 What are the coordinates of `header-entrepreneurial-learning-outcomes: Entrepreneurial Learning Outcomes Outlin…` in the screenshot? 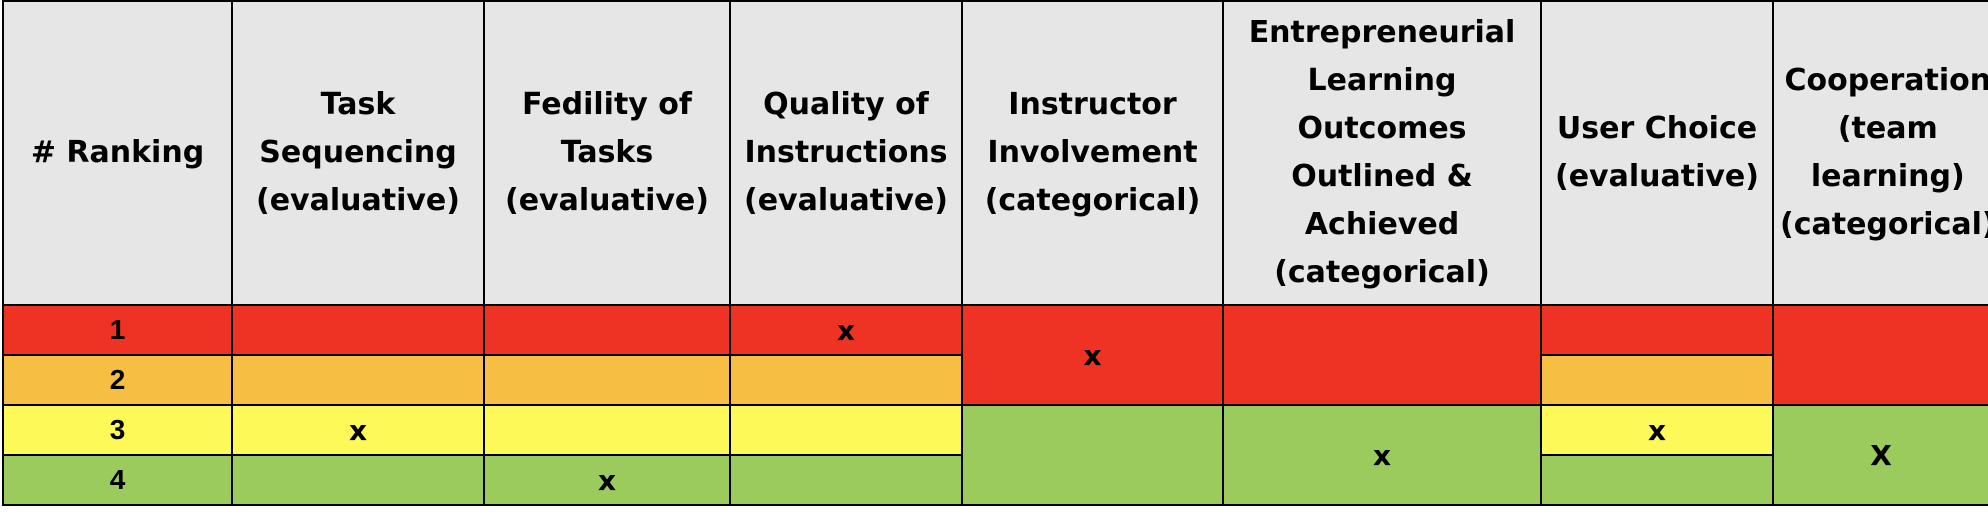 It's located at (1382, 153).